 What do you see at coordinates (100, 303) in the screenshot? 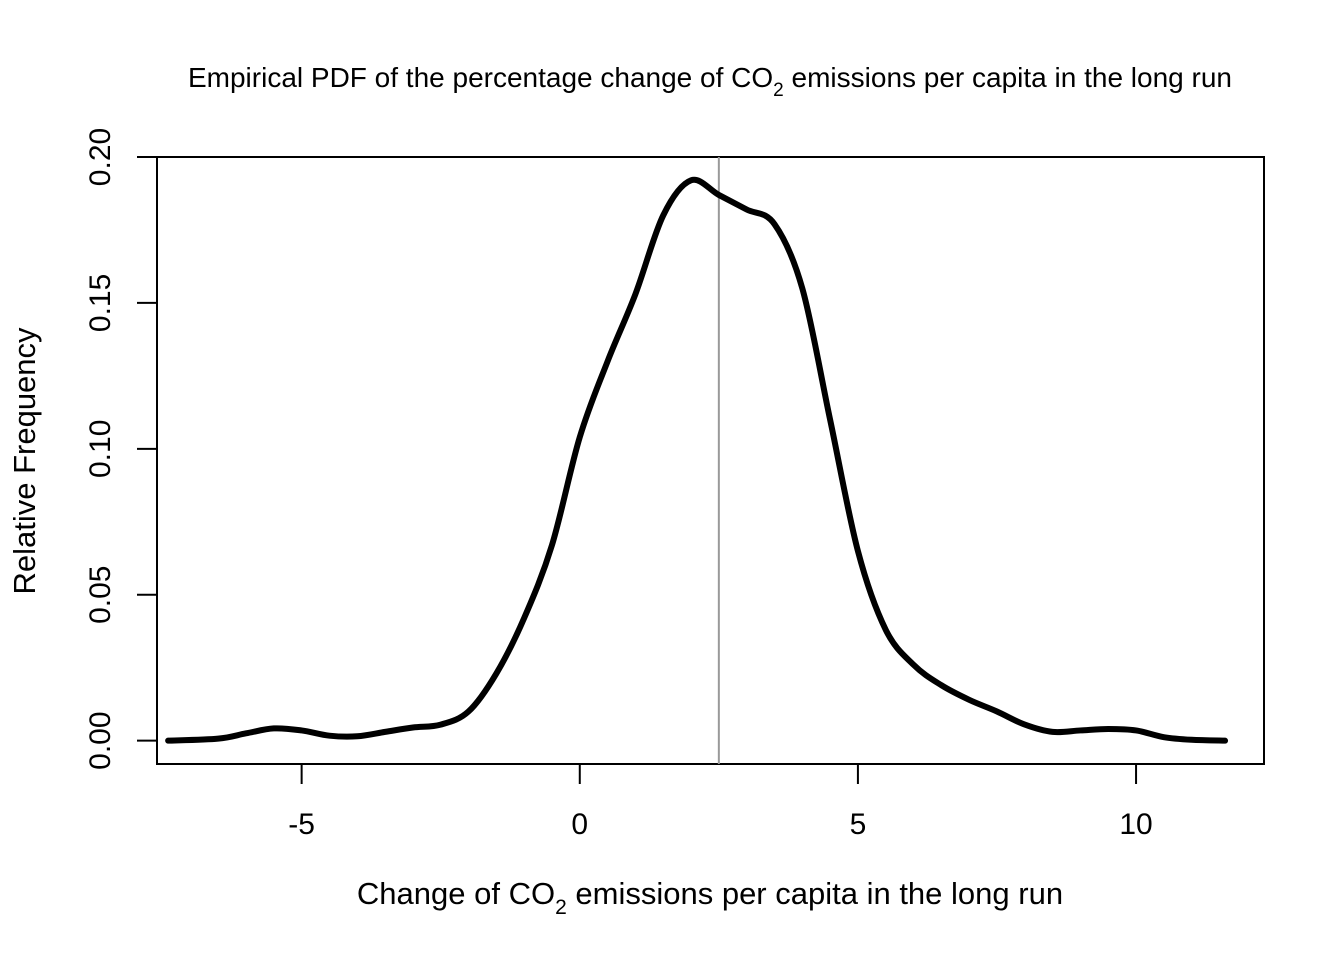
I see `y-tick-label: 0.15` at bounding box center [100, 303].